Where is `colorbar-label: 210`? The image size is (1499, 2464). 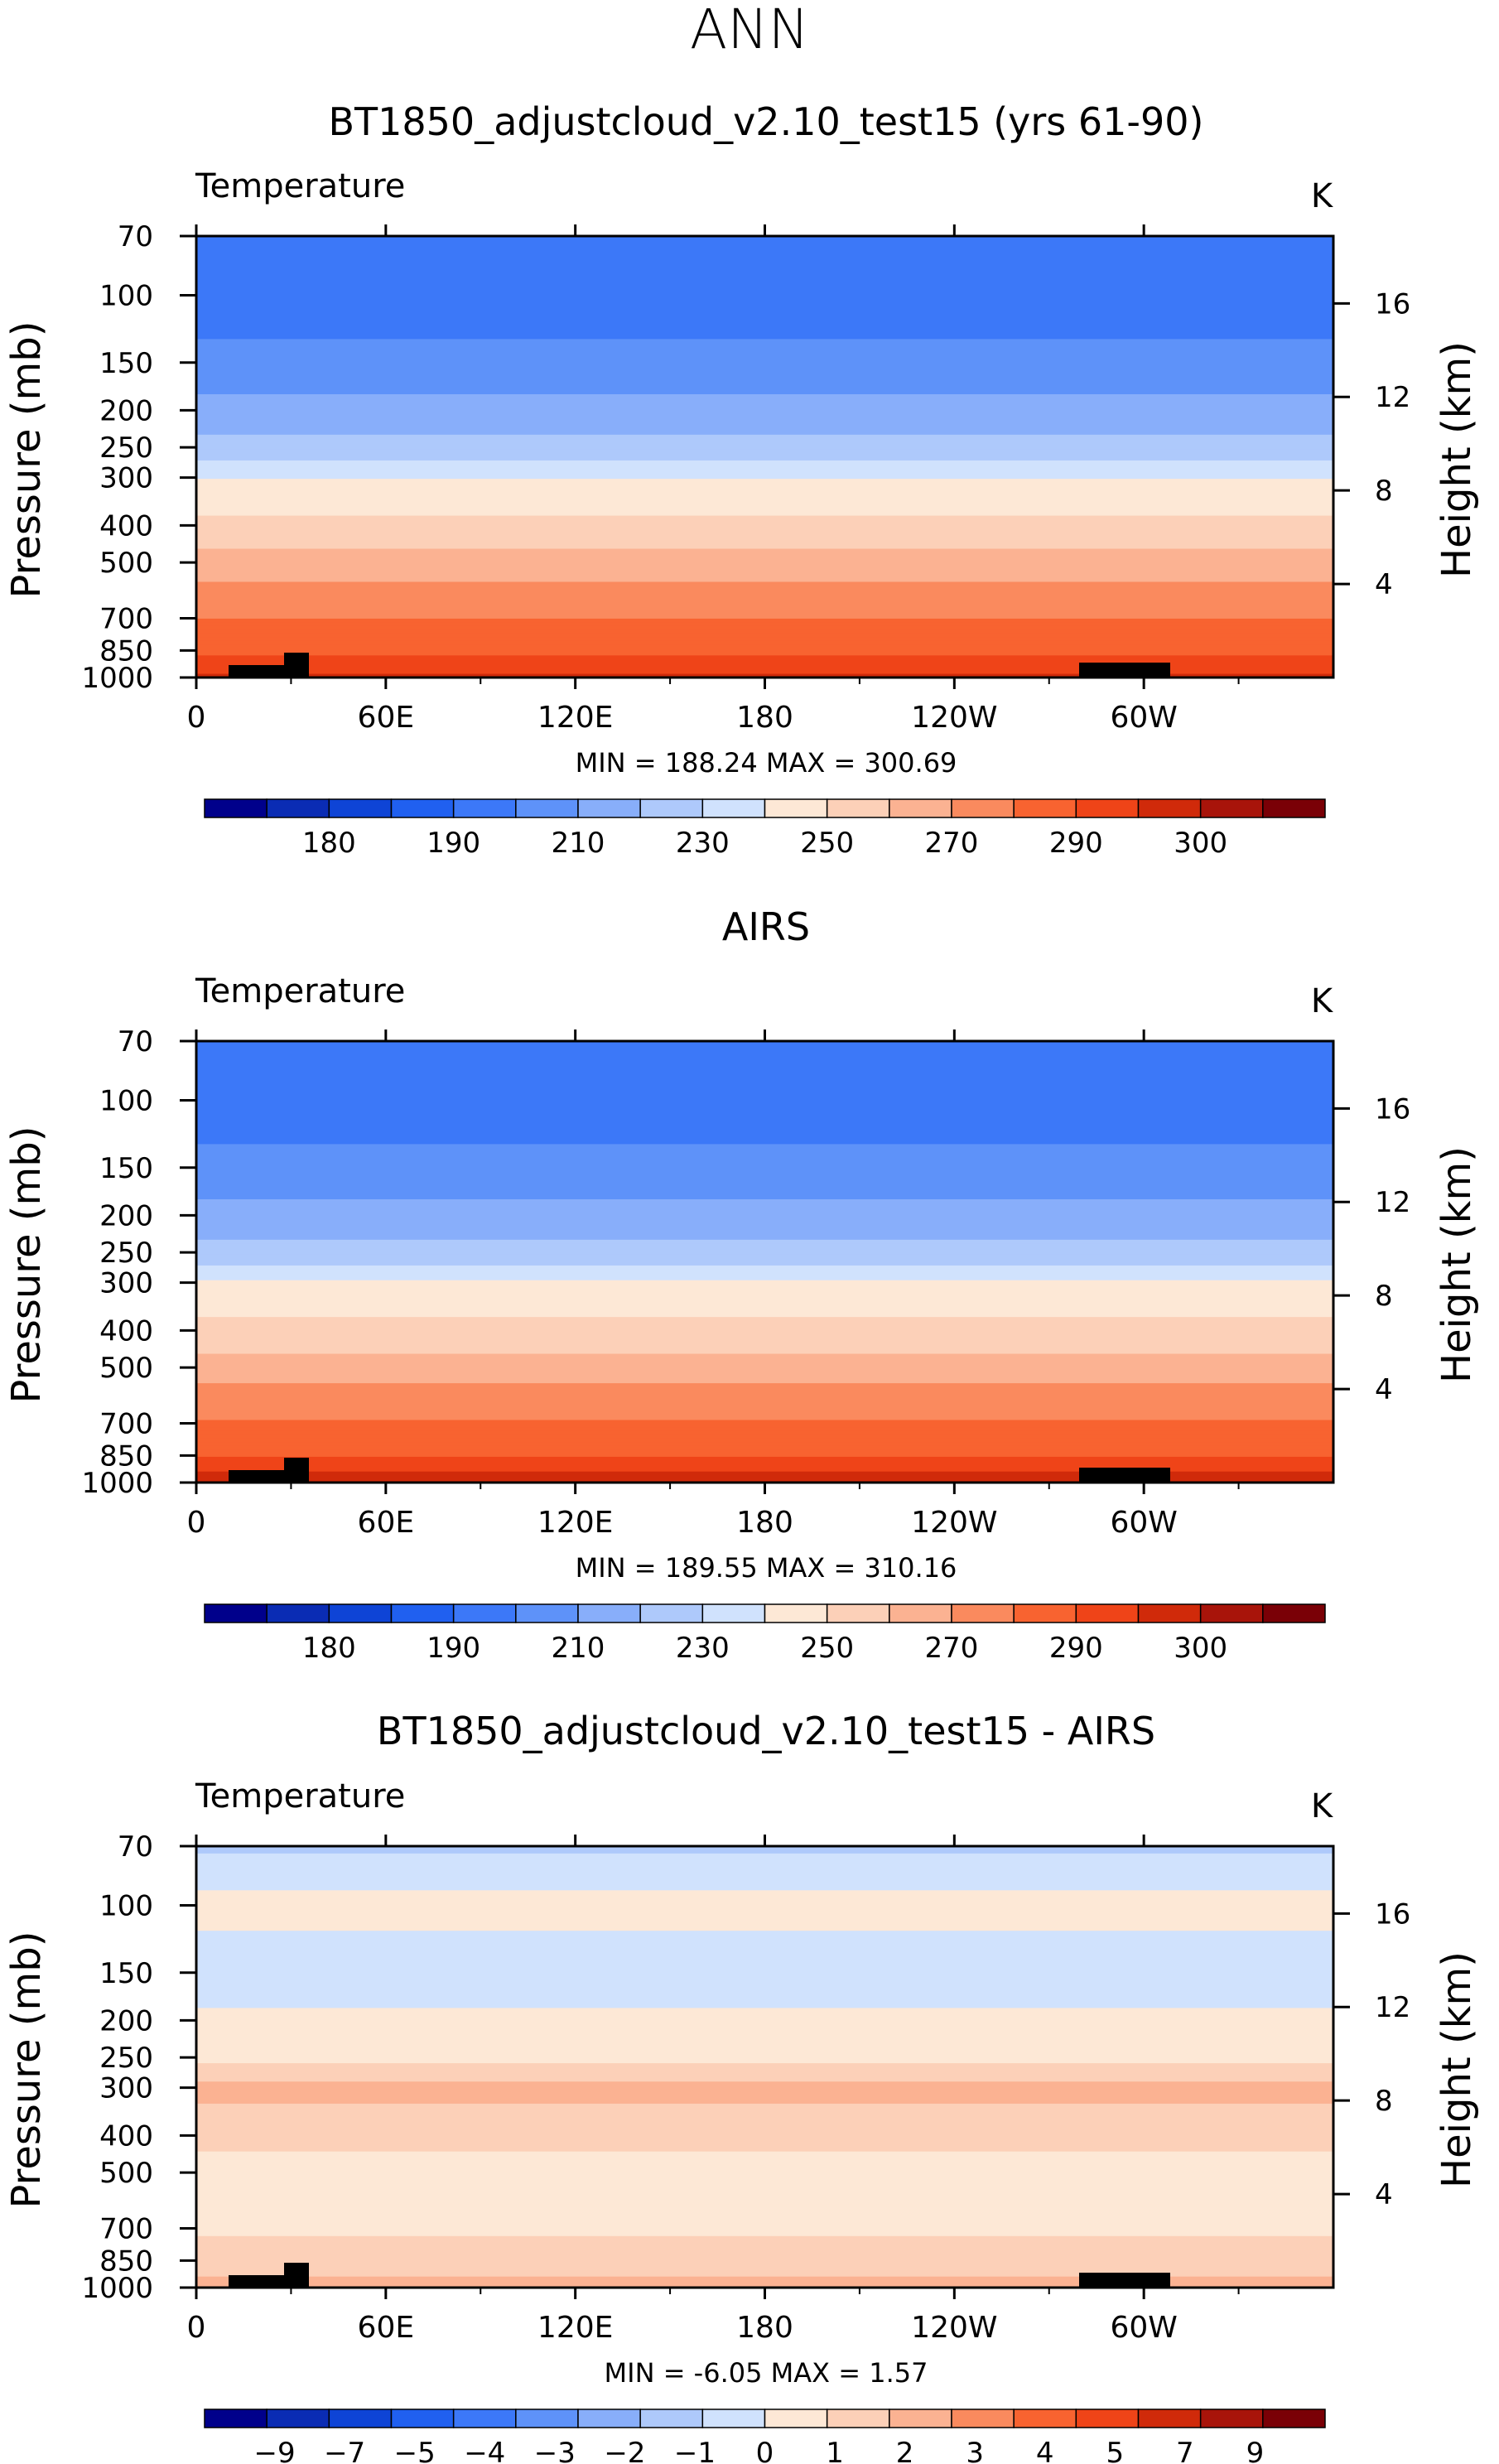 colorbar-label: 210 is located at coordinates (578, 1648).